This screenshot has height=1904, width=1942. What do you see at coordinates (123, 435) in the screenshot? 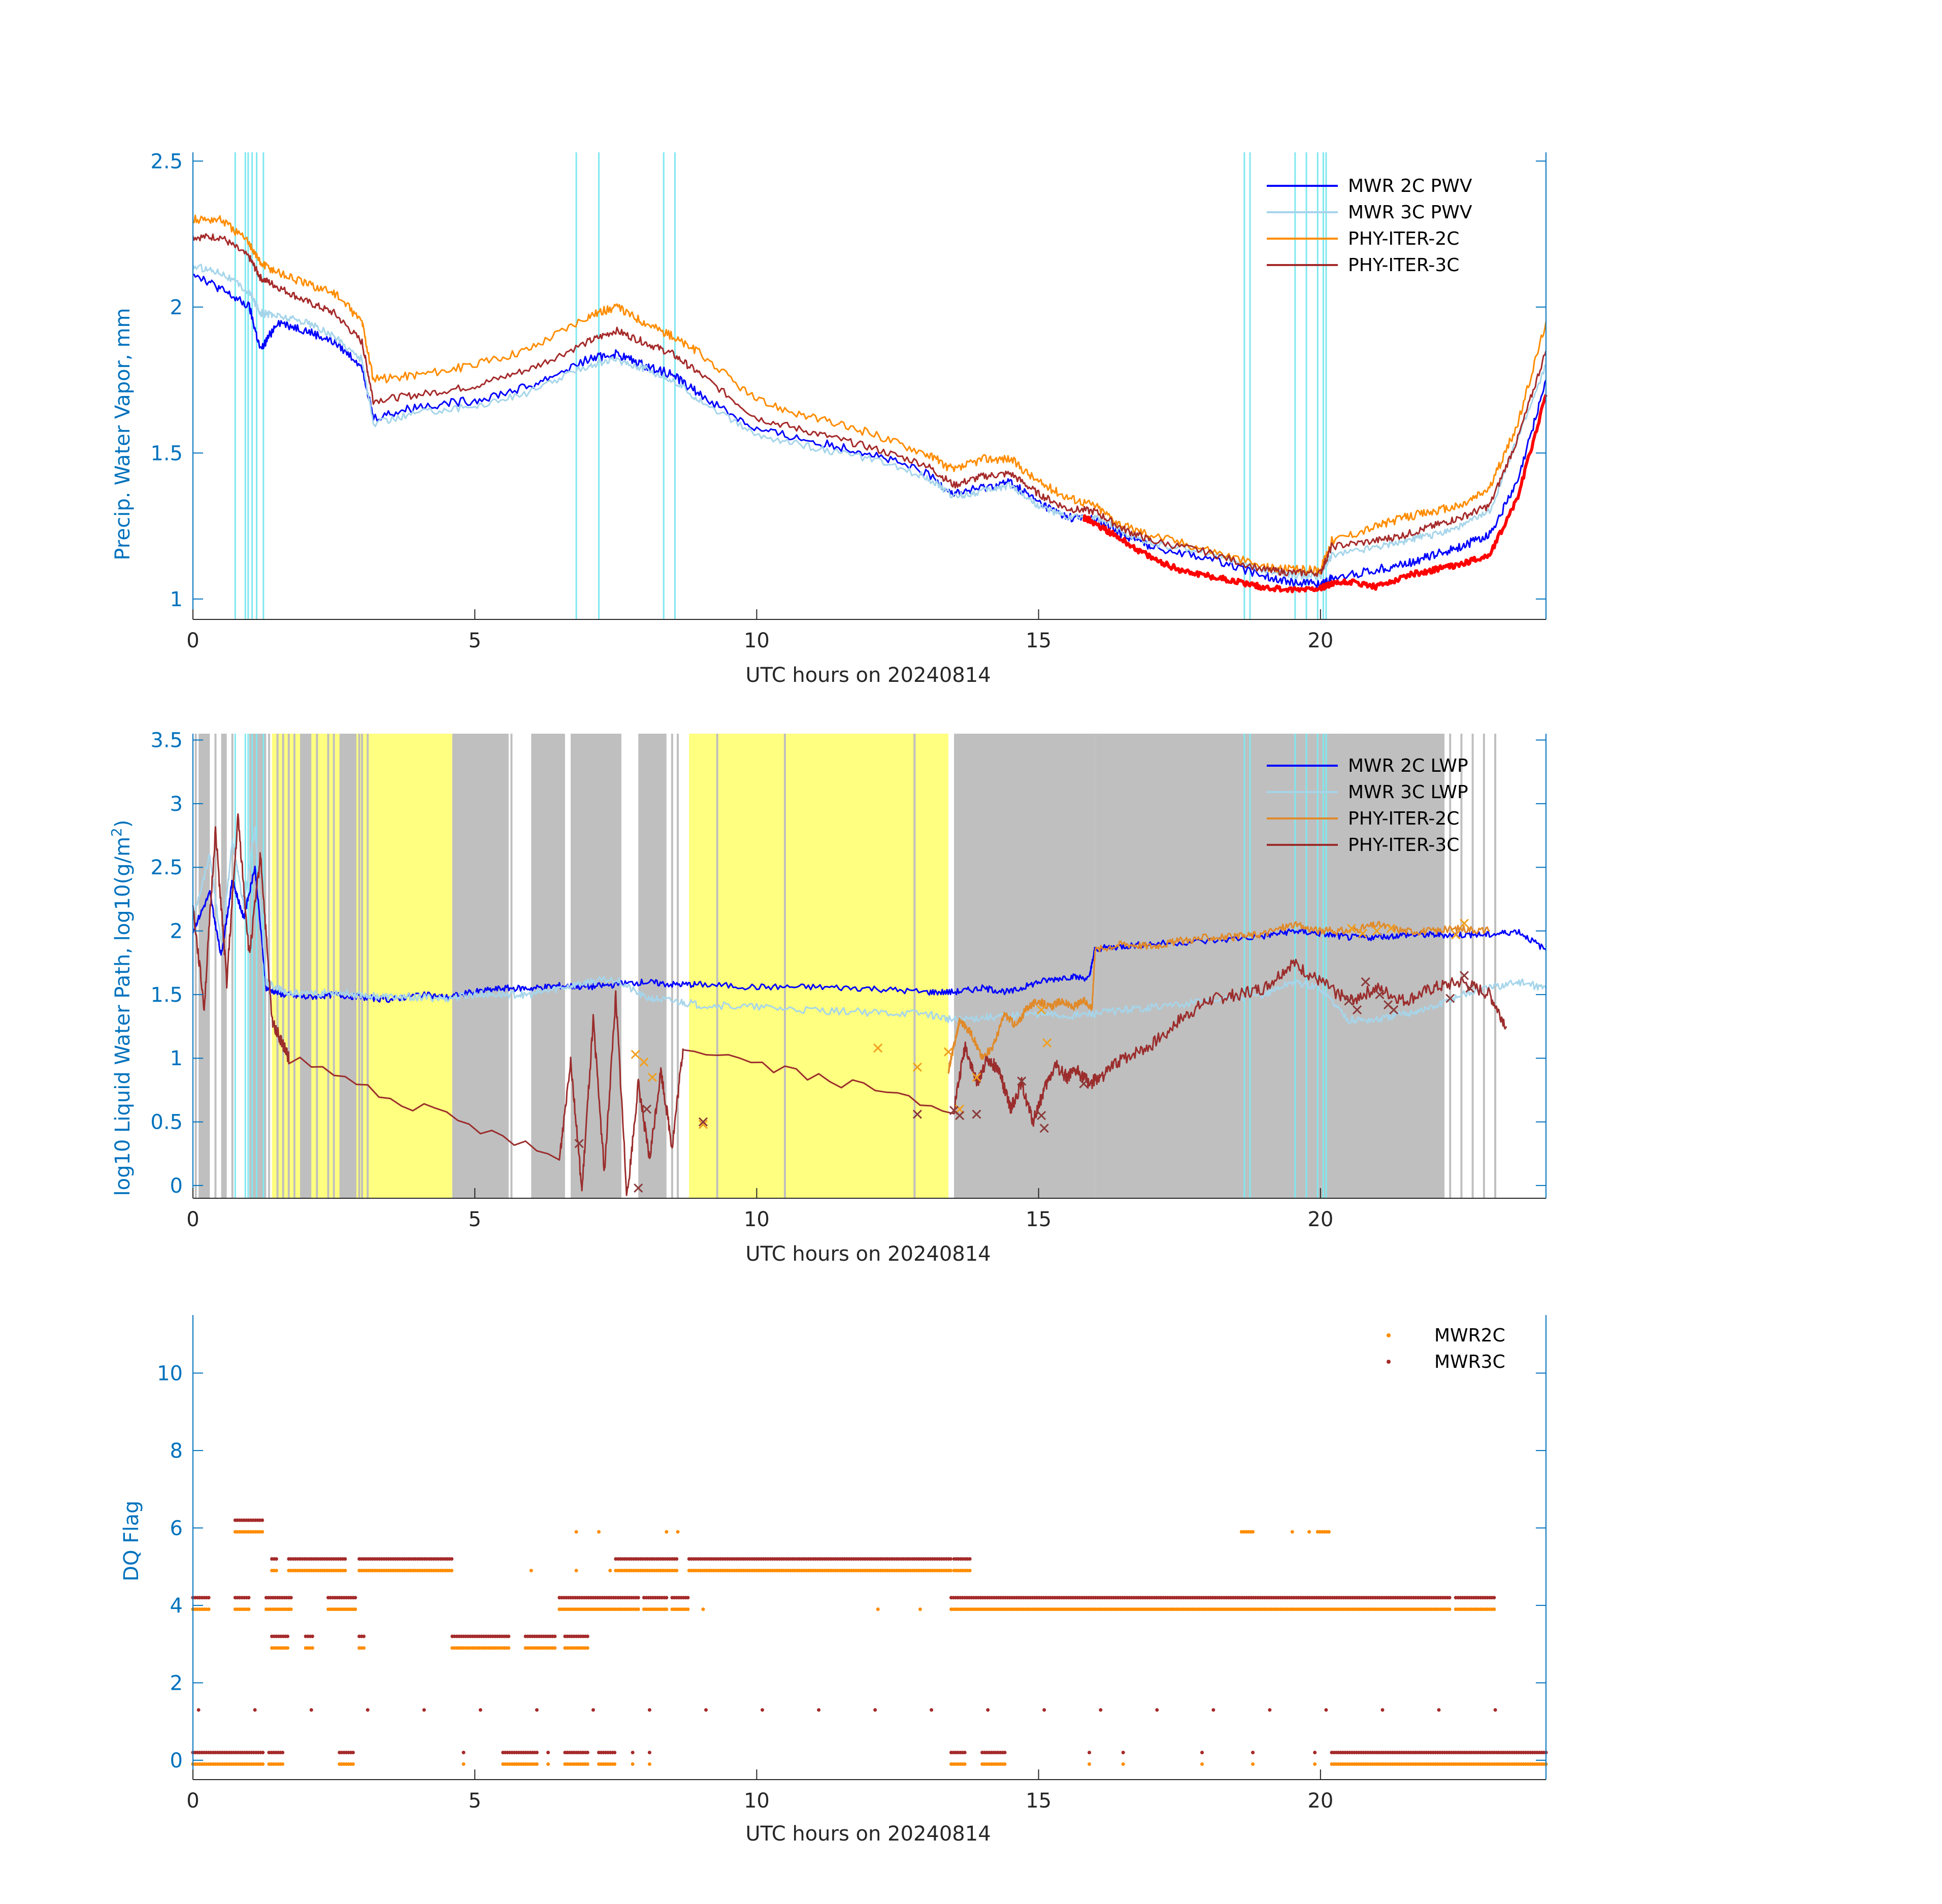
I see `pwv-ylabel: Precip. Water Vapor, mm` at bounding box center [123, 435].